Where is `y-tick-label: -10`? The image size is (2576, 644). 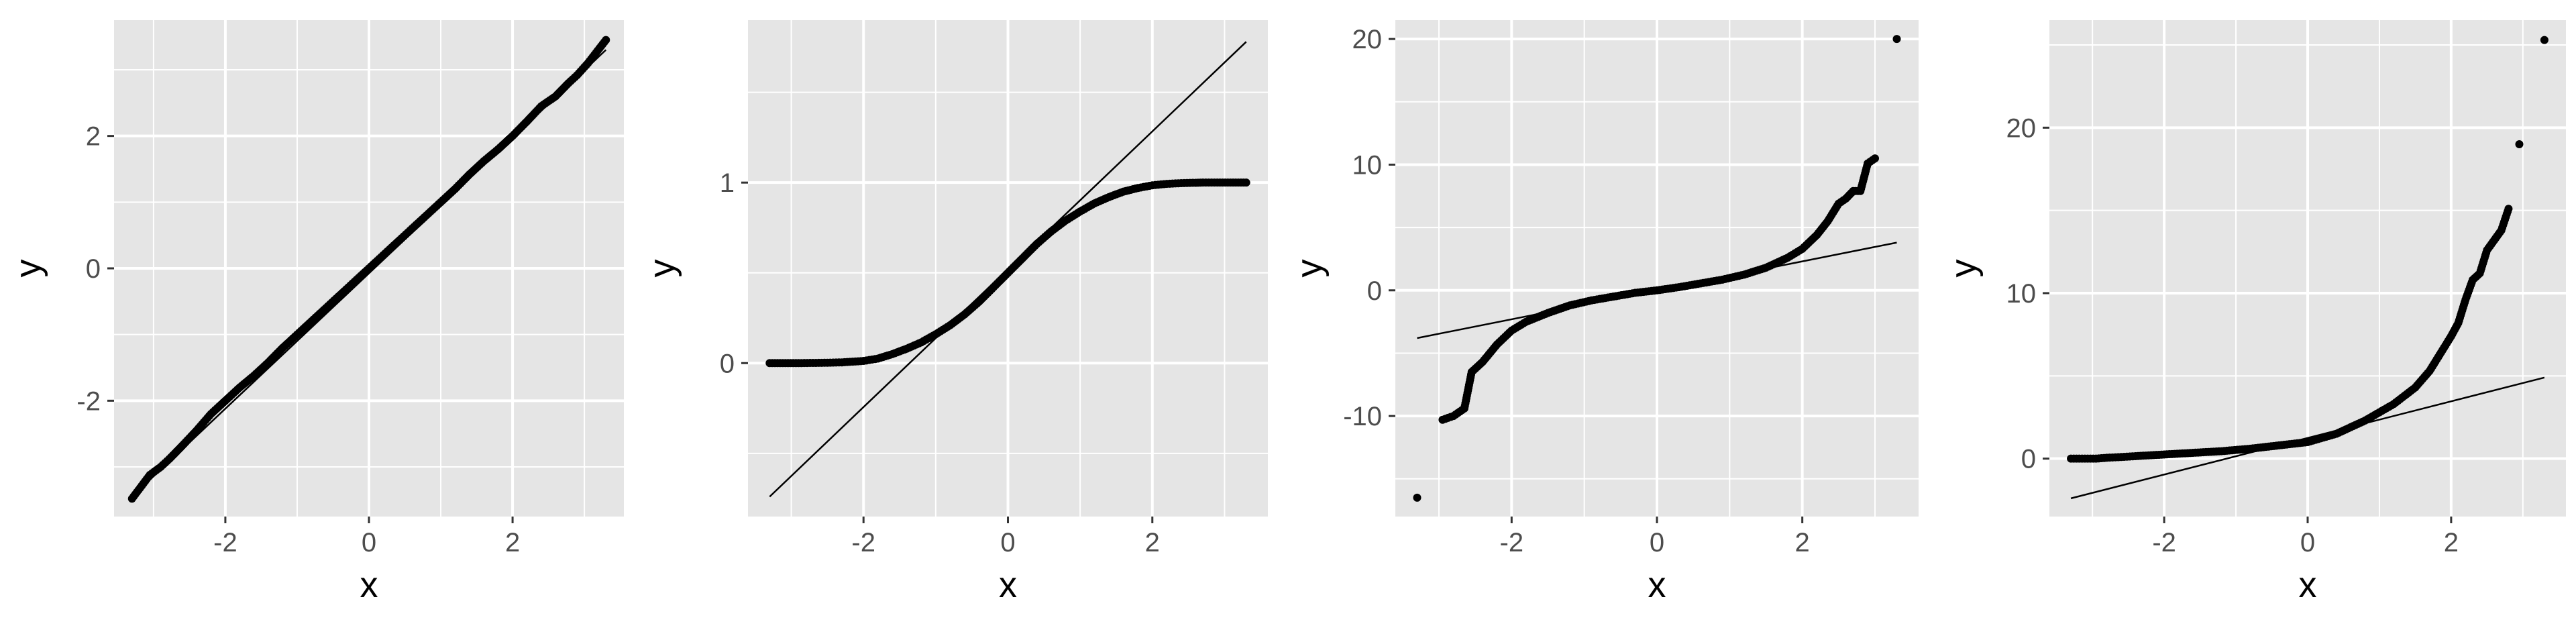 y-tick-label: -10 is located at coordinates (1362, 416).